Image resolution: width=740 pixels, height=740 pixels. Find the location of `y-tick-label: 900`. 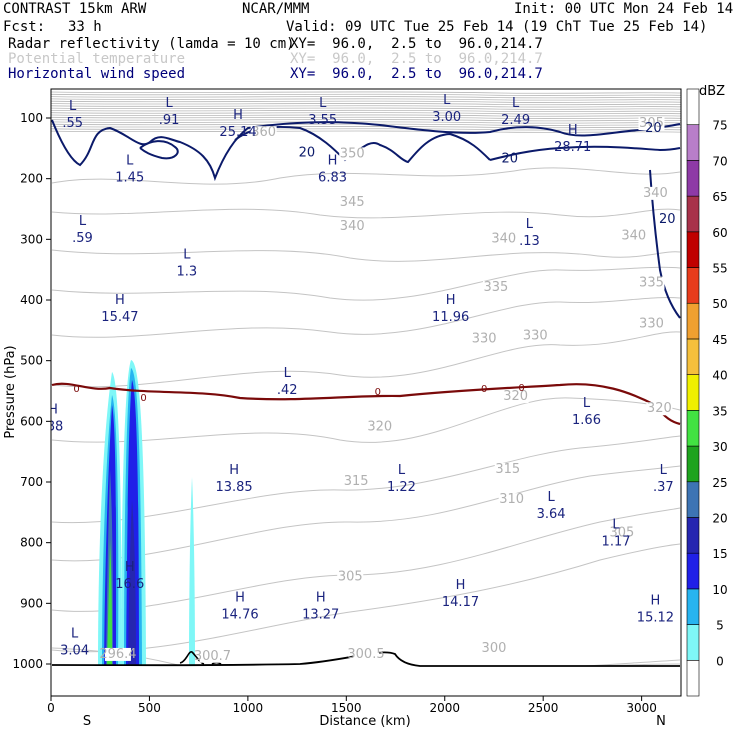

y-tick-label: 900 is located at coordinates (31, 603).